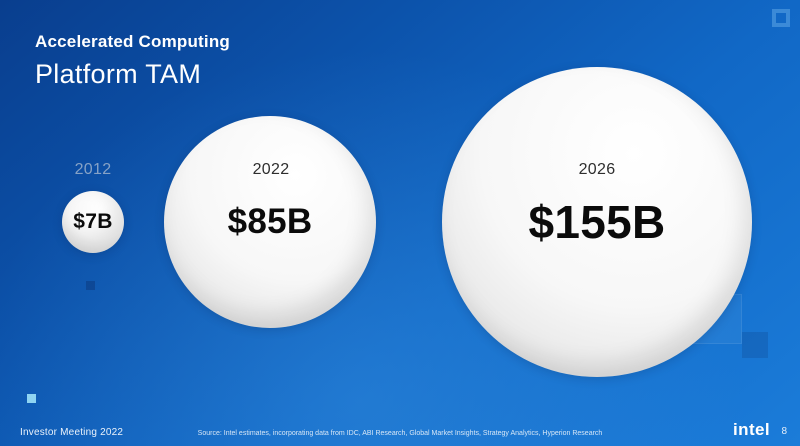 This screenshot has height=446, width=800. I want to click on year-label-2026: 2026, so click(597, 169).